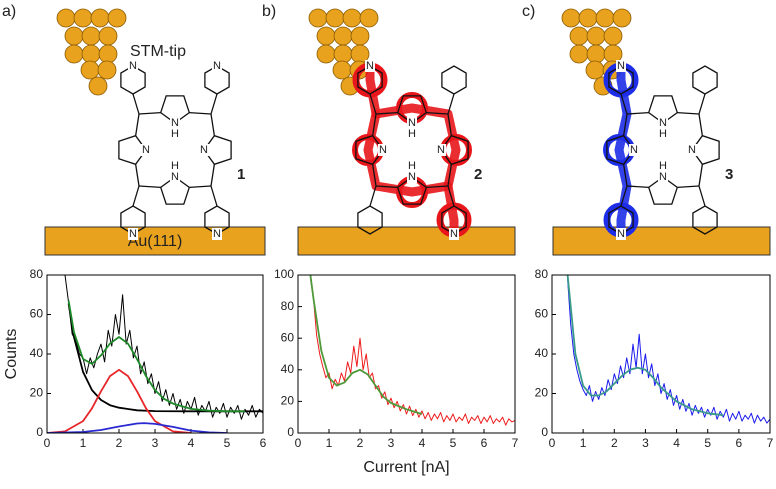  Describe the element at coordinates (705, 80) in the screenshot. I see `aryl-ring` at that location.